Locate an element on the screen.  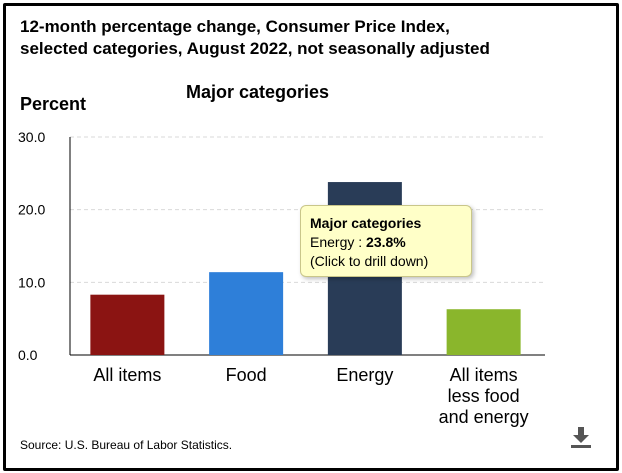
source-note: Source: U.S. Bureau of Labor Statistics. is located at coordinates (126, 445).